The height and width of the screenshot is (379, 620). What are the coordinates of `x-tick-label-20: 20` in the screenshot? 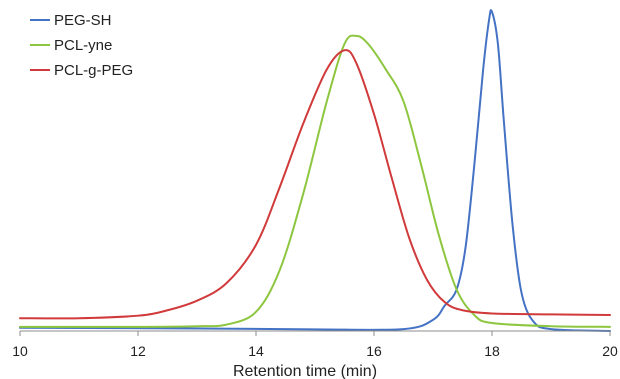 It's located at (610, 351).